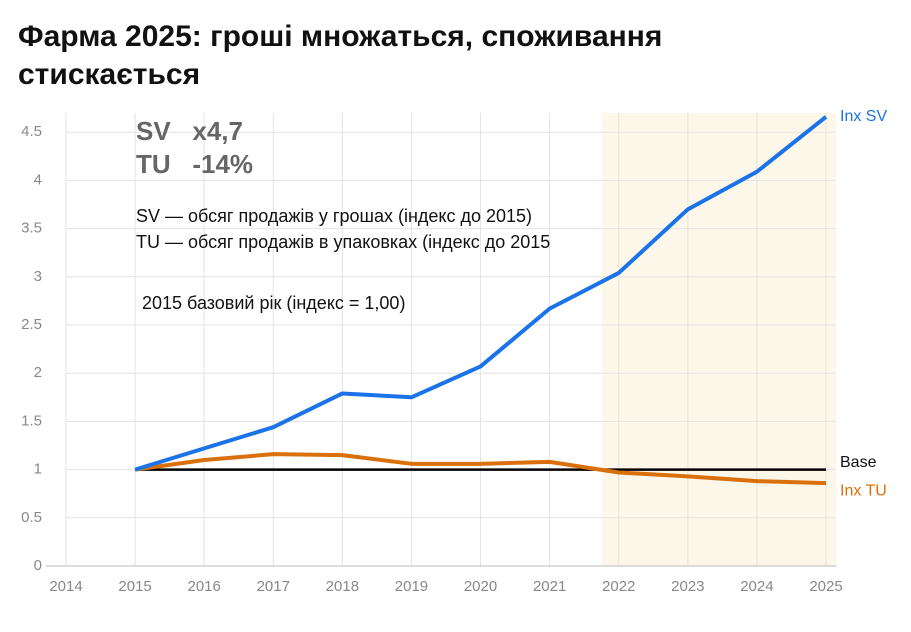  I want to click on y-tick-label: 0.5, so click(31, 517).